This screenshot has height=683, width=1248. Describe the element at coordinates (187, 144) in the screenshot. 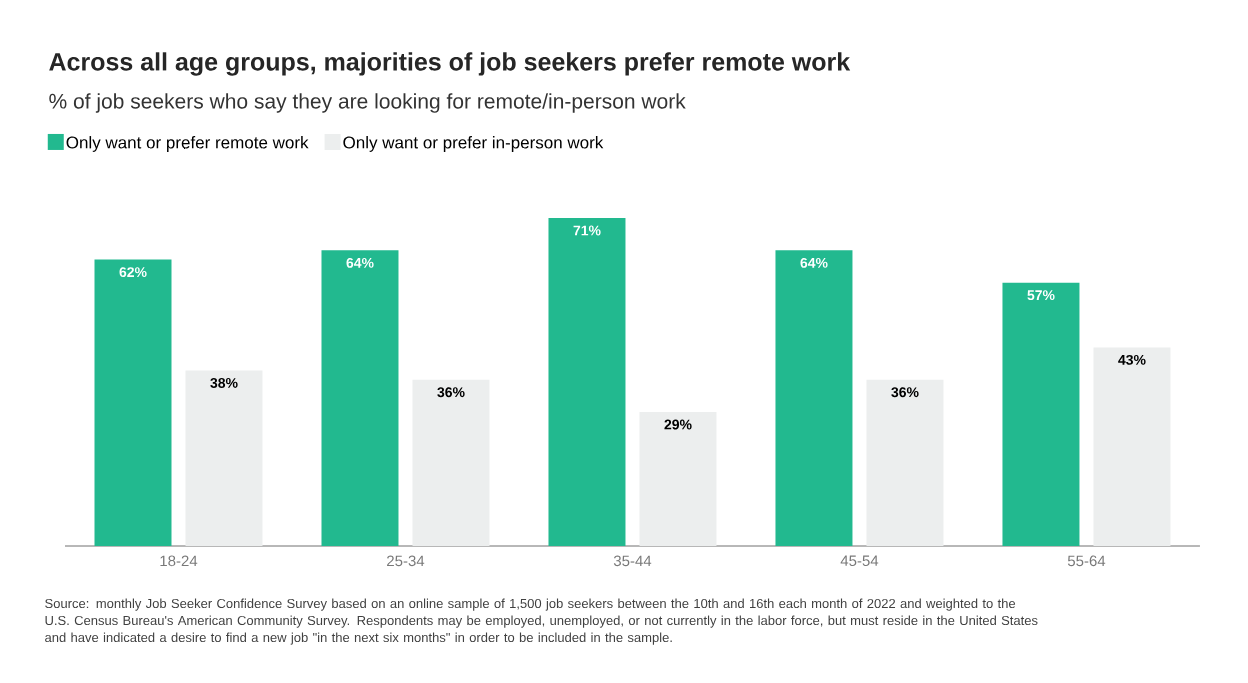

I see `legend-label: Only want or prefer remote work` at that location.